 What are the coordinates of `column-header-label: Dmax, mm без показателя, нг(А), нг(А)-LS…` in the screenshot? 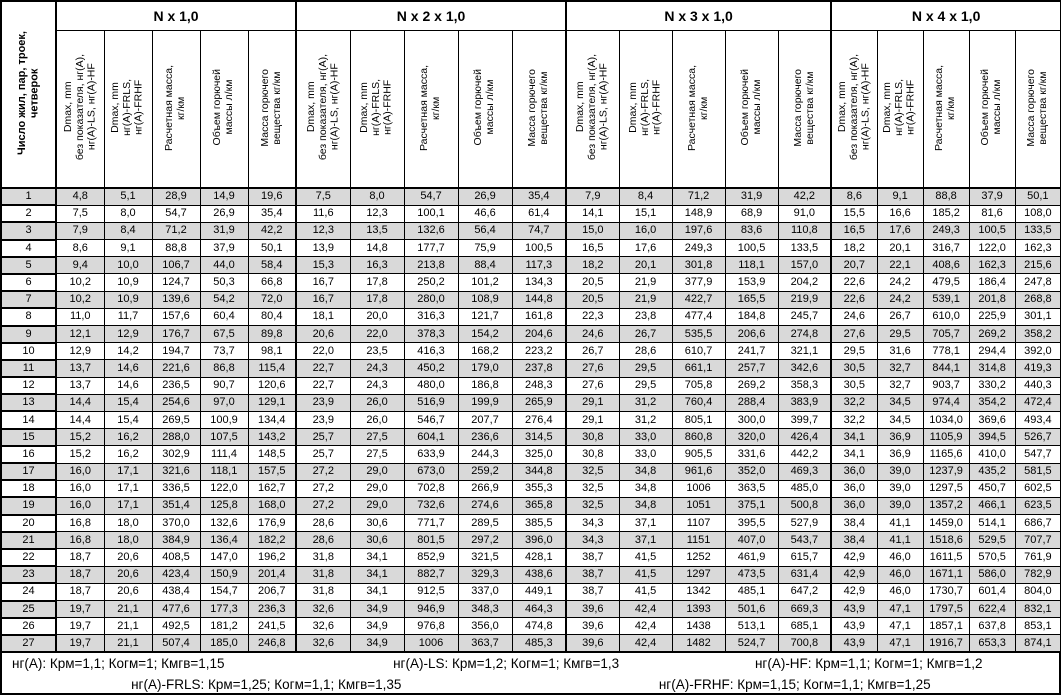 It's located at (853, 107).